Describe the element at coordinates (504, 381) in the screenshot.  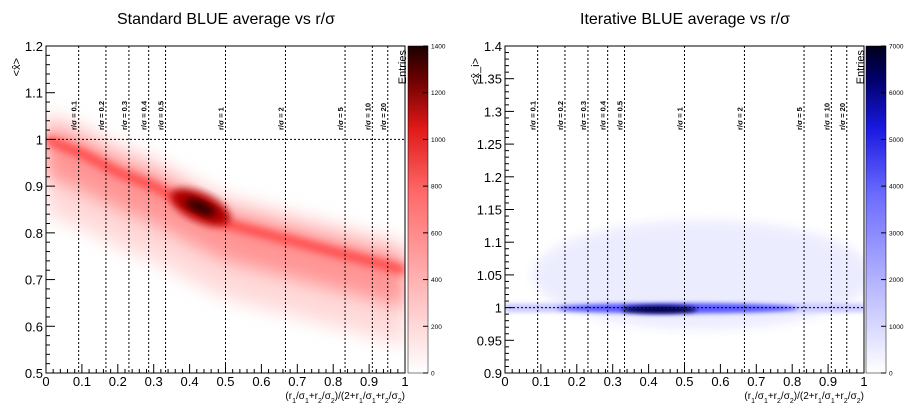
I see `x-tick-label: 0` at that location.